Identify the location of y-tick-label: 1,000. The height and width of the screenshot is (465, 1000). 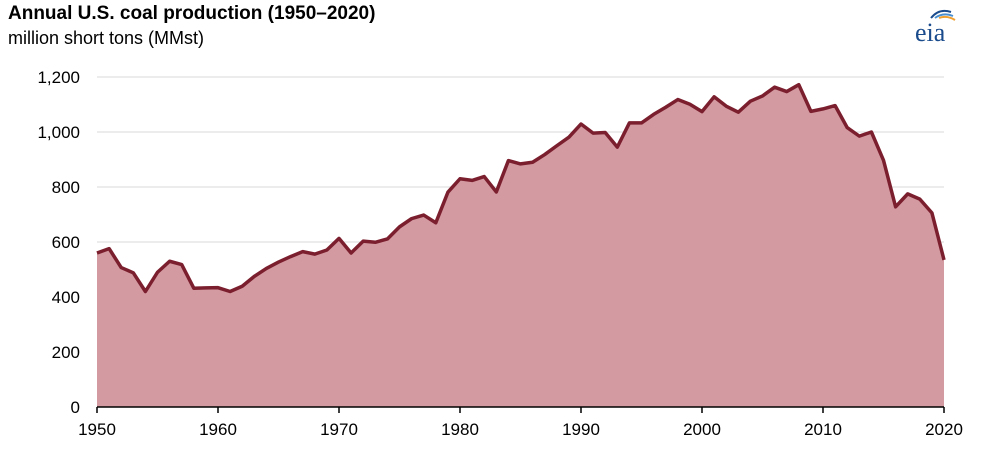
(58, 132).